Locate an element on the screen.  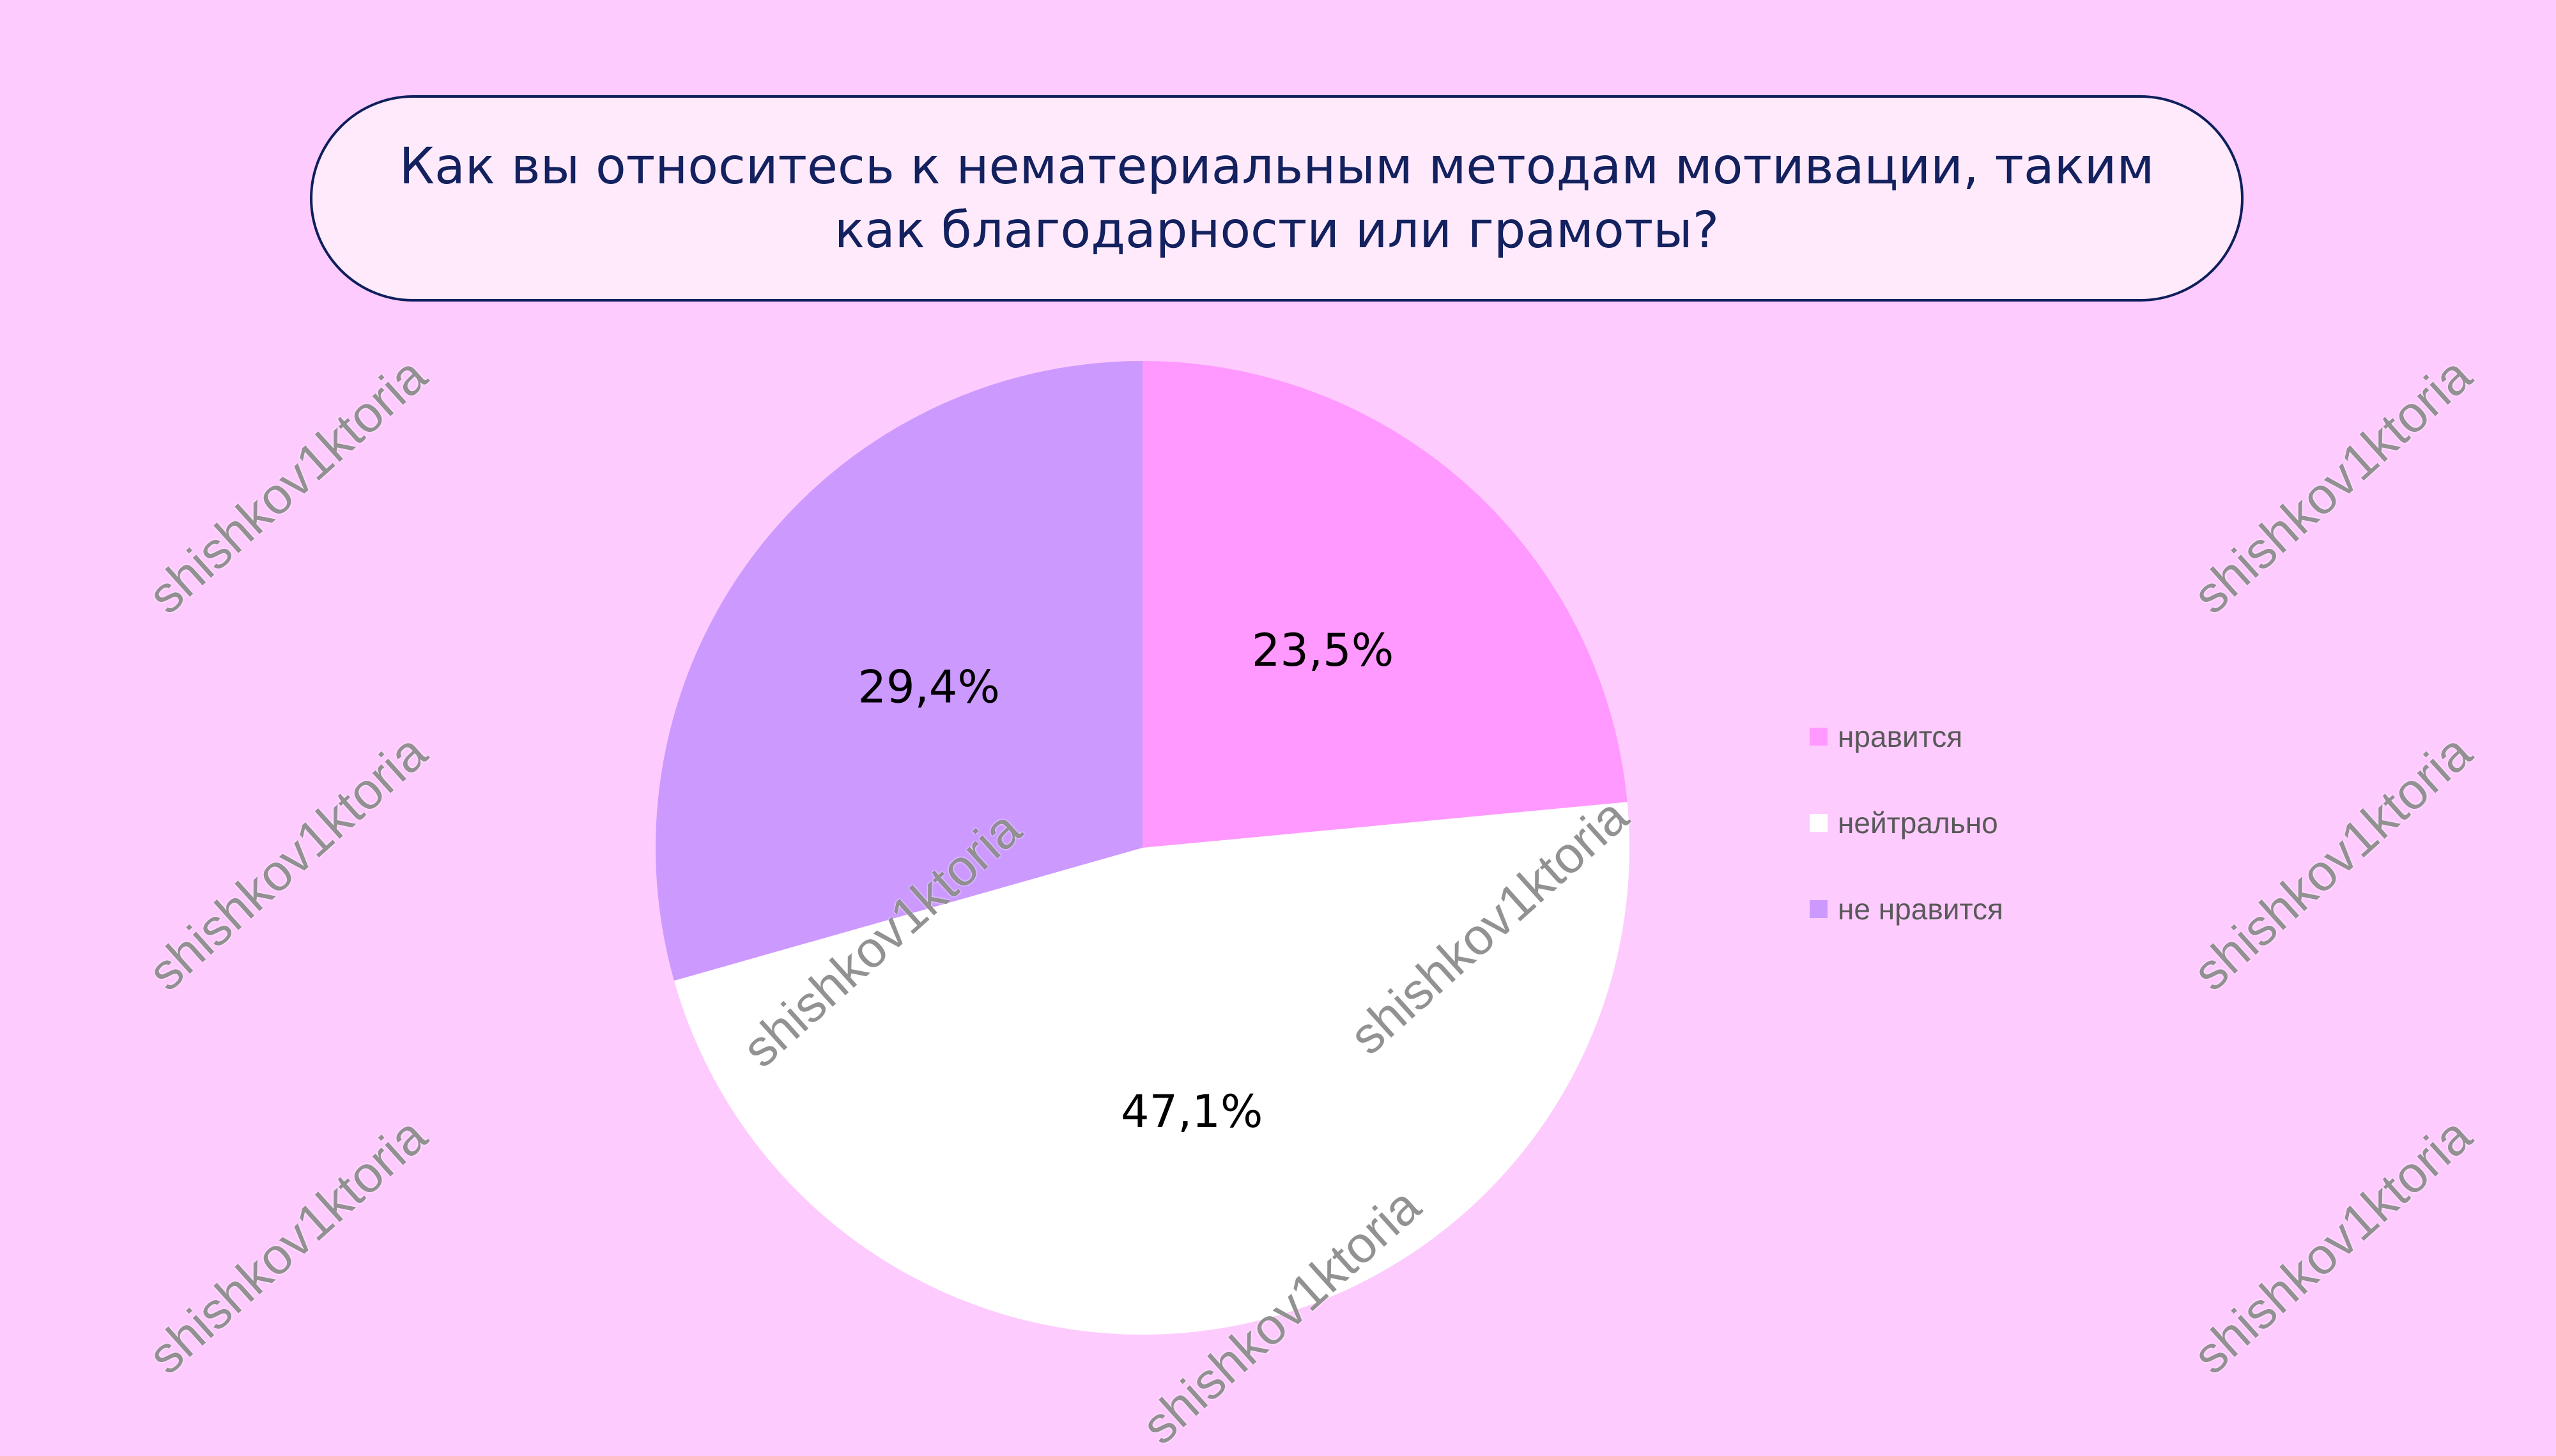
legend: нравится нейтрально не нравится is located at coordinates (1906, 823).